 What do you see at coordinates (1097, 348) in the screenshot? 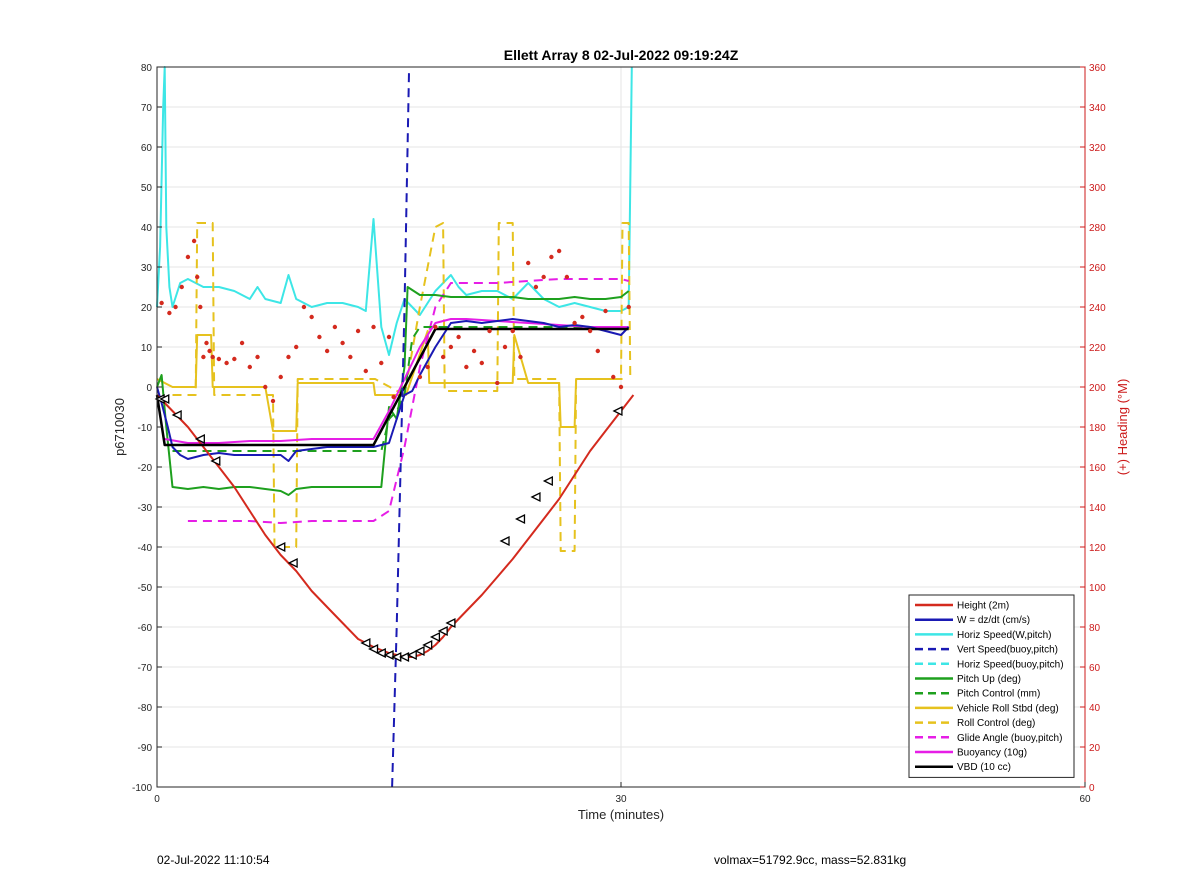
I see `y2-tick-label: 220` at bounding box center [1097, 348].